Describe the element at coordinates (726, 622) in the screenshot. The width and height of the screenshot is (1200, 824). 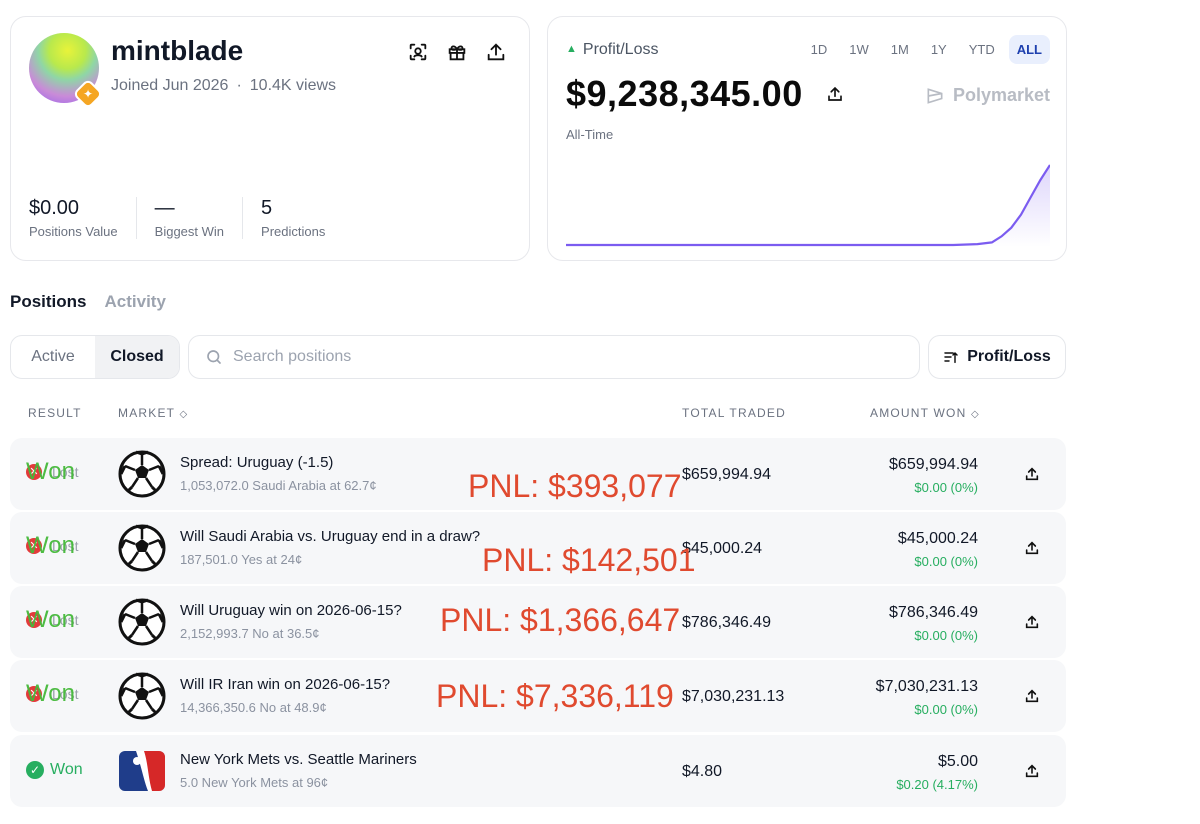
I see `total-traded: $786,346.49` at that location.